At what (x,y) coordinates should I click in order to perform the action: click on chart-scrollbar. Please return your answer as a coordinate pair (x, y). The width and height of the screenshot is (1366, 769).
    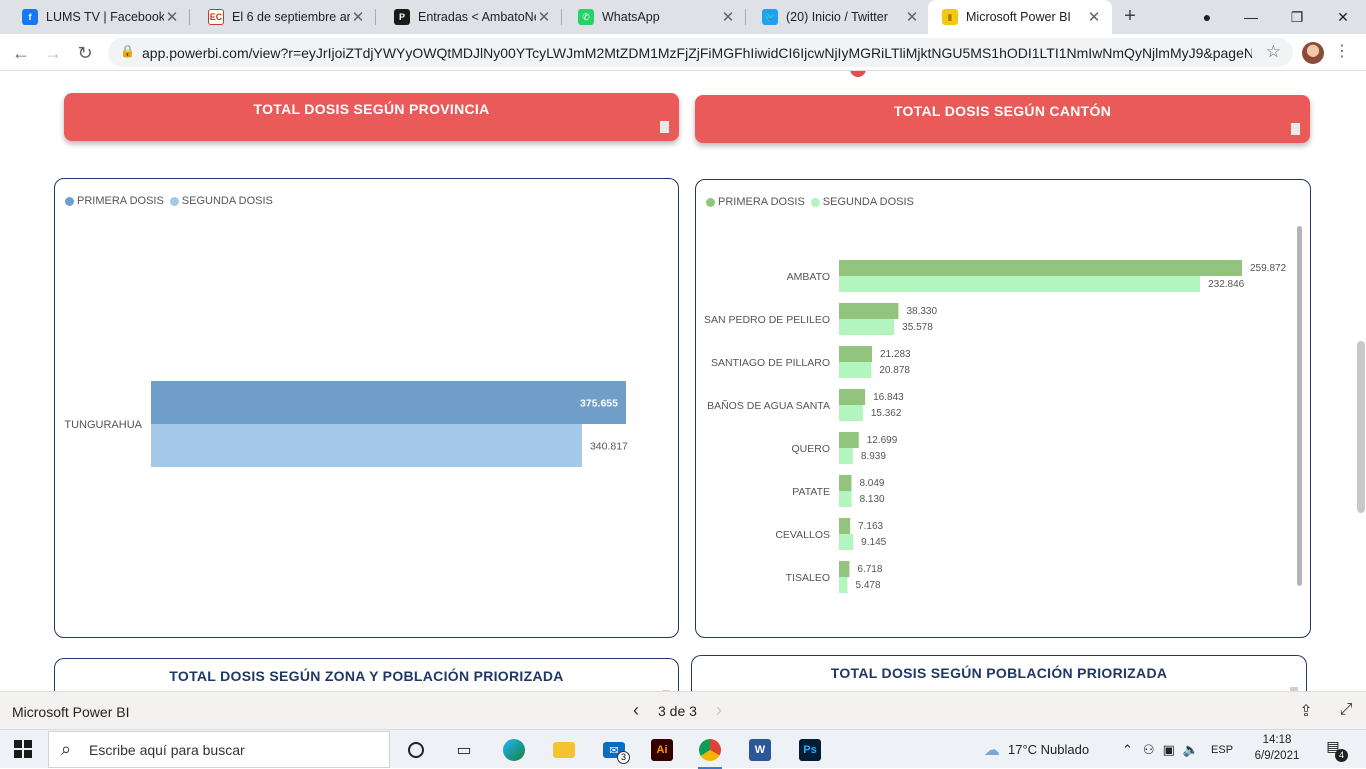
    Looking at the image, I should click on (1299, 406).